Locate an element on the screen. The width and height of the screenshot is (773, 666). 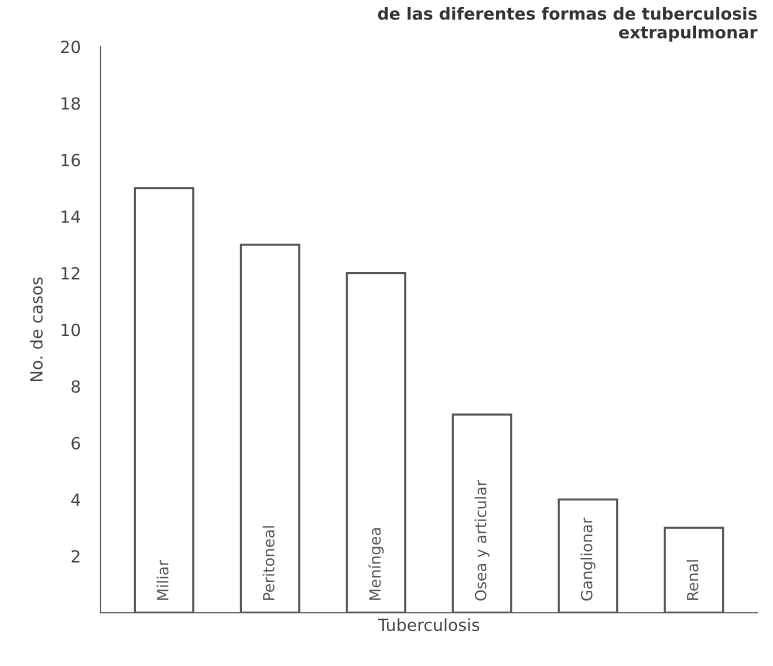
x-tick-label: Ganglionar is located at coordinates (588, 559).